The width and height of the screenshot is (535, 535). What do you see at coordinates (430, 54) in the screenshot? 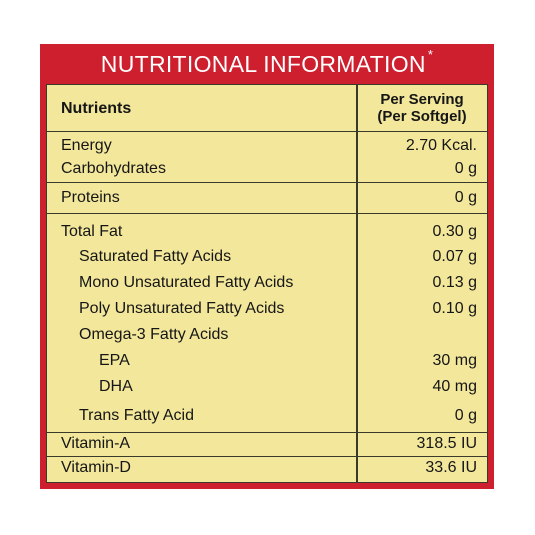
I see `title-asterisk: *` at bounding box center [430, 54].